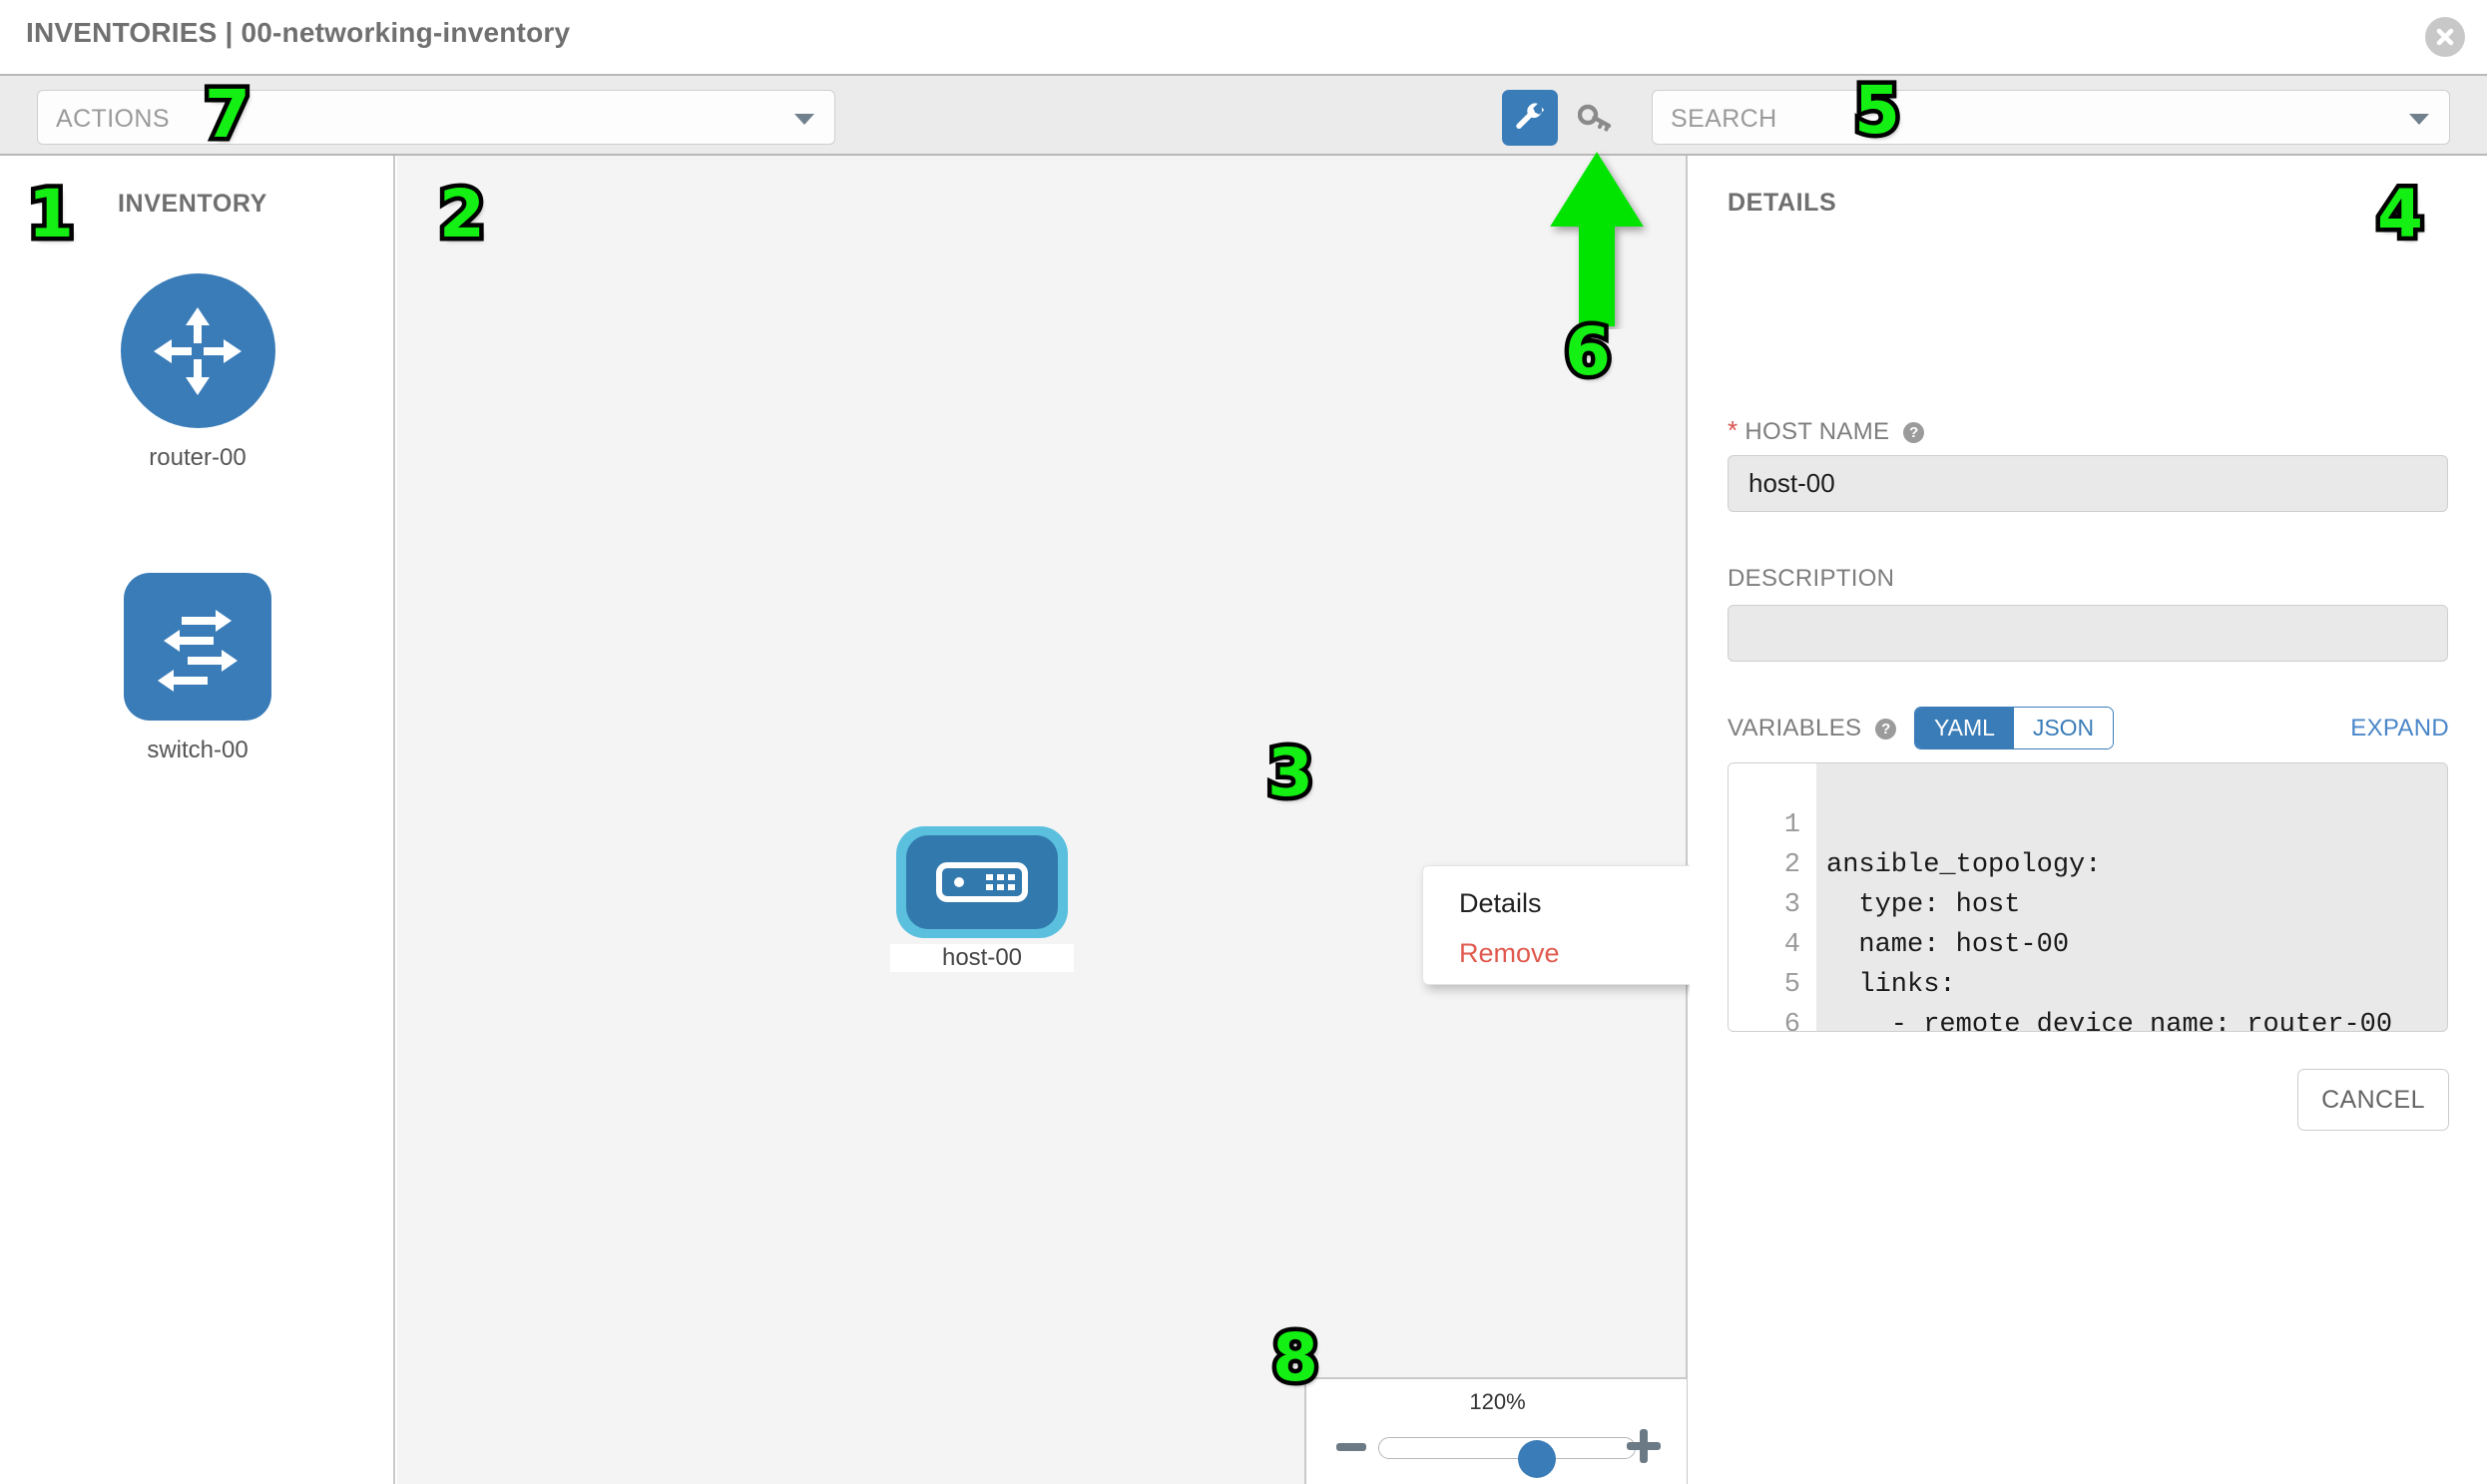  I want to click on switch-icon, so click(197, 647).